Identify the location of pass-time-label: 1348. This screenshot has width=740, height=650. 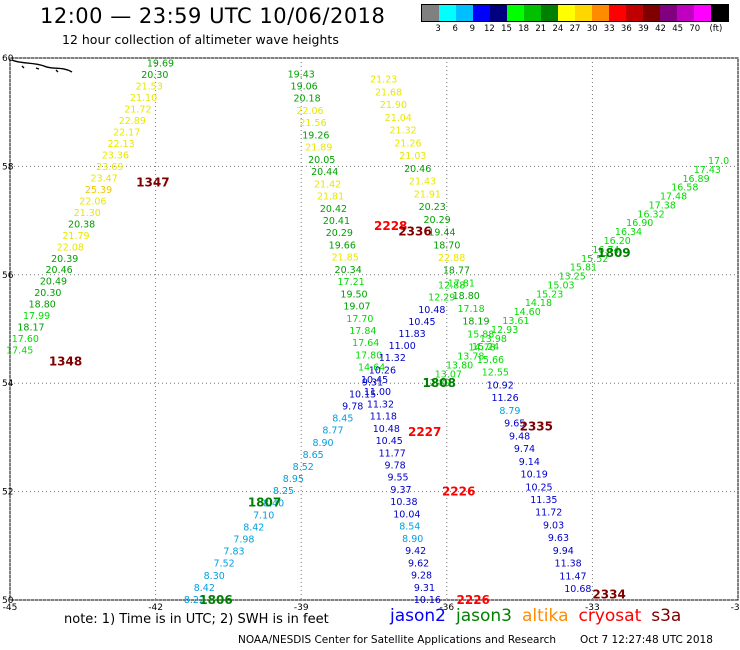
(65, 362).